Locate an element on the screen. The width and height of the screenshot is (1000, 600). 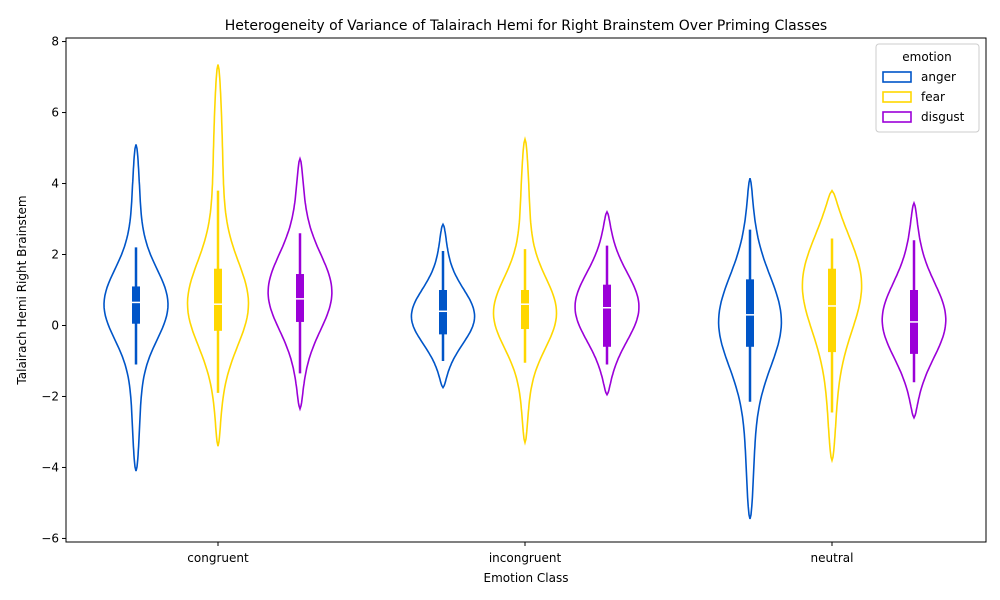
violin-fear-neutral is located at coordinates (832, 326).